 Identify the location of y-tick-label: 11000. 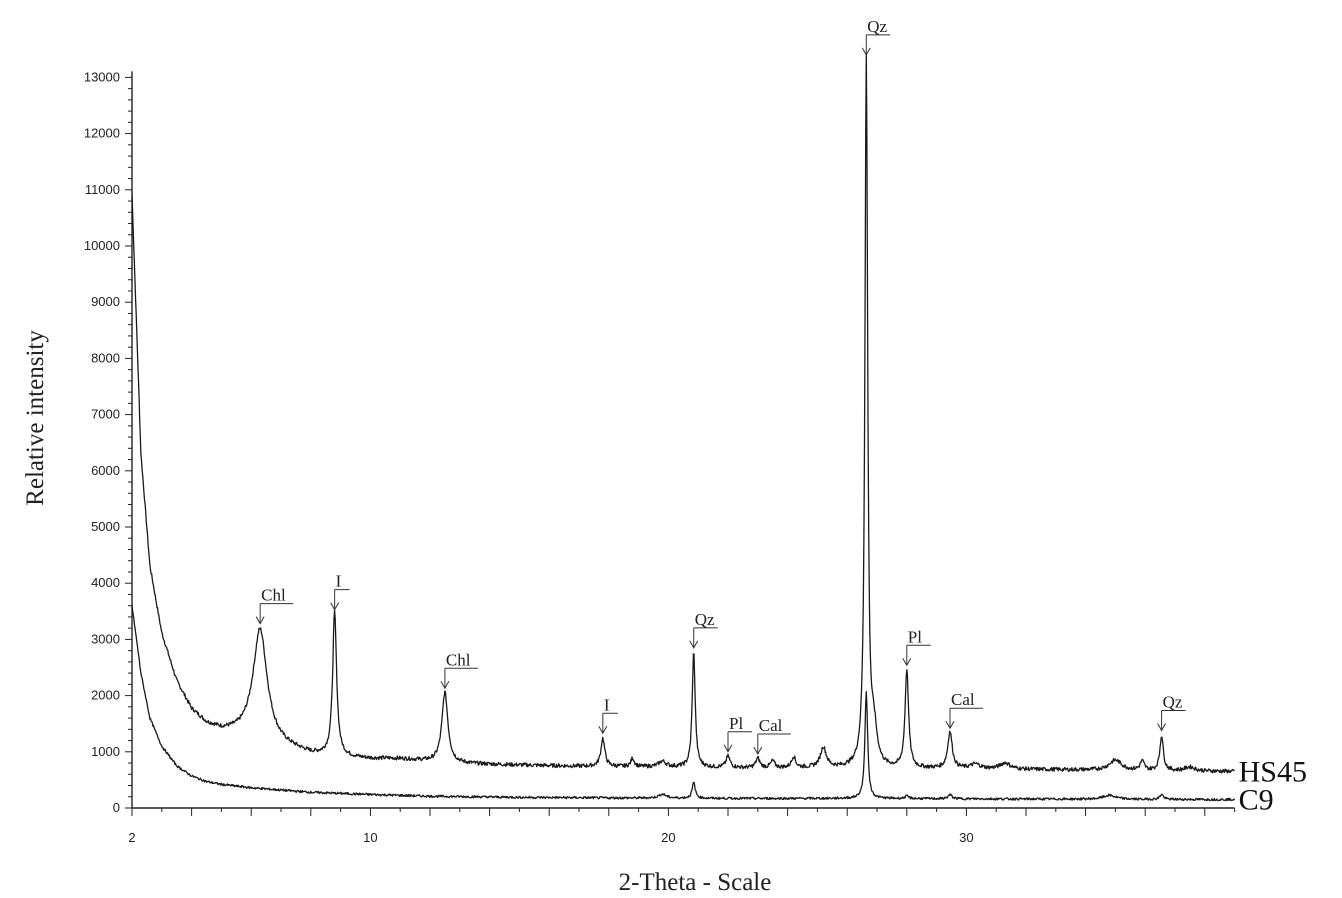
(102, 189).